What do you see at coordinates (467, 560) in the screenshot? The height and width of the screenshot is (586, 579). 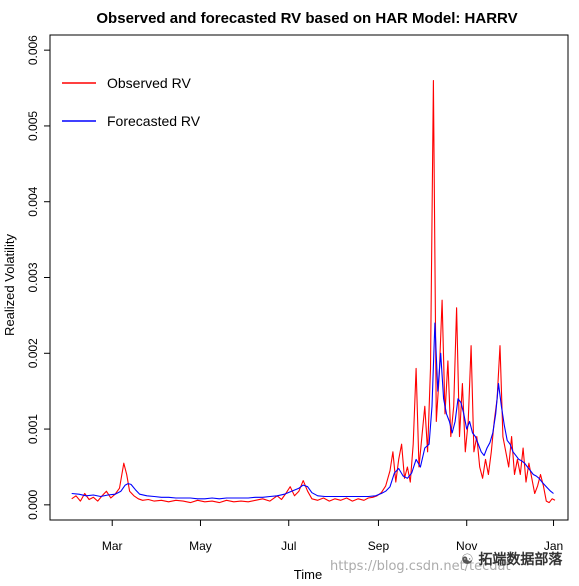 I see `brand-icon: ☯` at bounding box center [467, 560].